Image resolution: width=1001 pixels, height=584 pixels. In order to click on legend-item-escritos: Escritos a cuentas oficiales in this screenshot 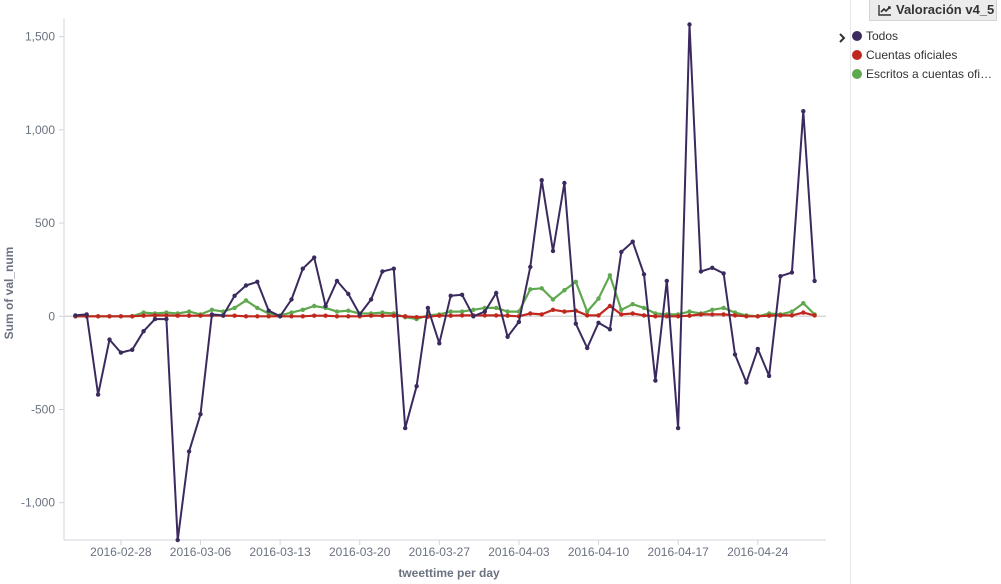, I will do `click(925, 73)`.